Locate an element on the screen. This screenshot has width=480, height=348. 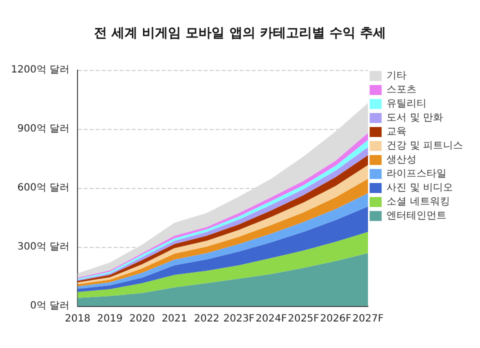
x-tick-label: 2027F is located at coordinates (368, 319).